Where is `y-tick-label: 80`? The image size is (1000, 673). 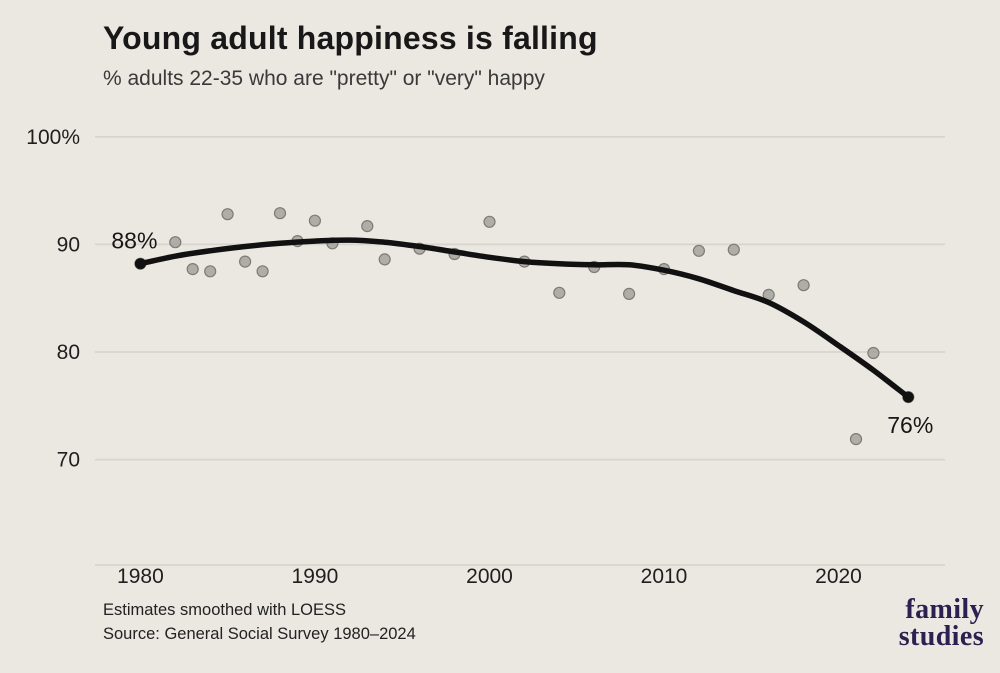
y-tick-label: 80 is located at coordinates (68, 352).